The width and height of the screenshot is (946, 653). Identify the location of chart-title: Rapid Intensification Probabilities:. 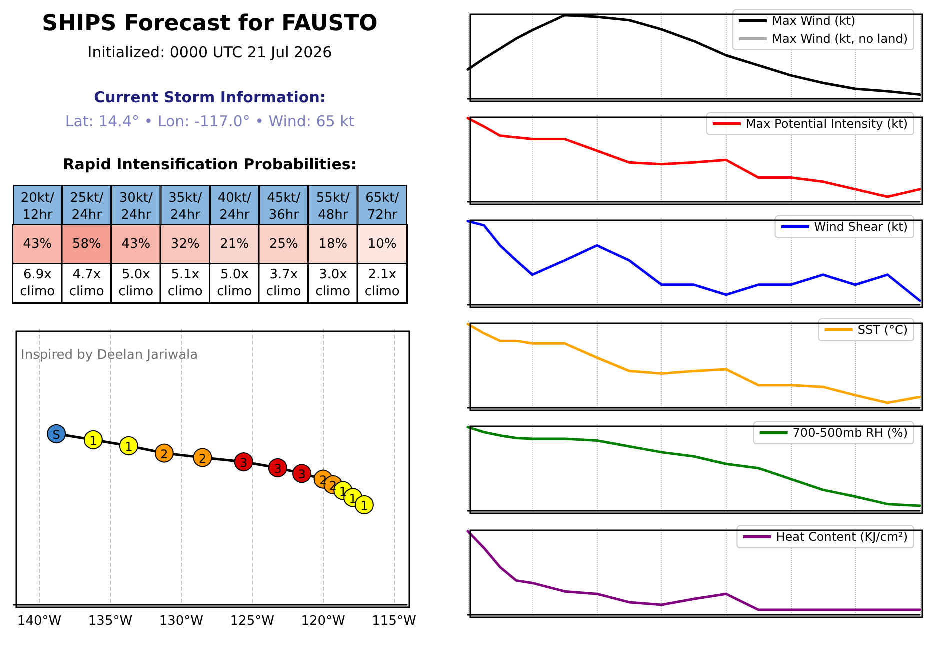
(210, 165).